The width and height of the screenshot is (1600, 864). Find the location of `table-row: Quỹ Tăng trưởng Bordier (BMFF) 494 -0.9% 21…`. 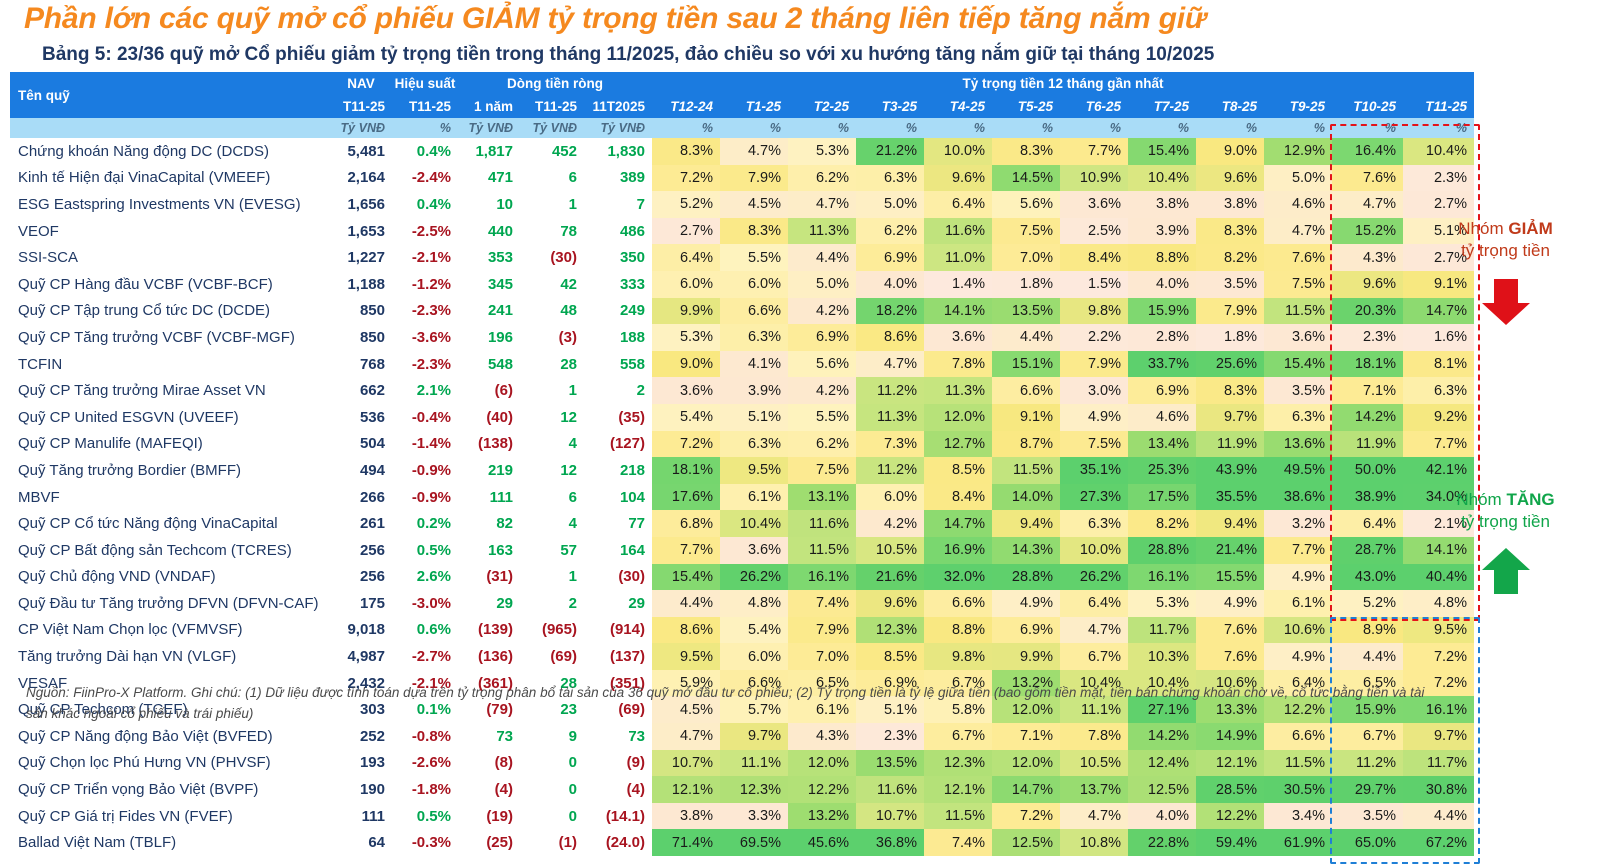

table-row: Quỹ Tăng trưởng Bordier (BMFF) 494 -0.9% 21… is located at coordinates (742, 470).